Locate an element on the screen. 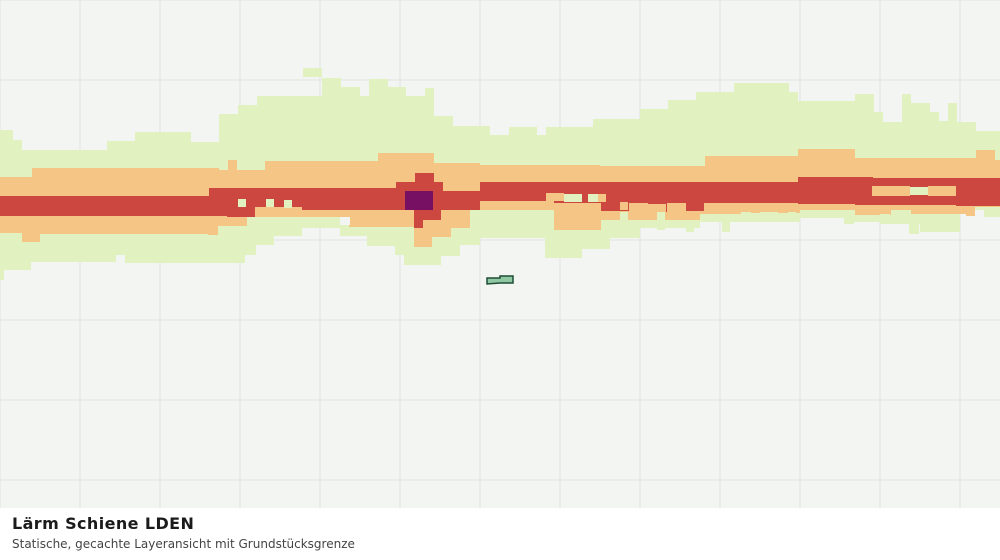  parcel-outline is located at coordinates (500, 280).